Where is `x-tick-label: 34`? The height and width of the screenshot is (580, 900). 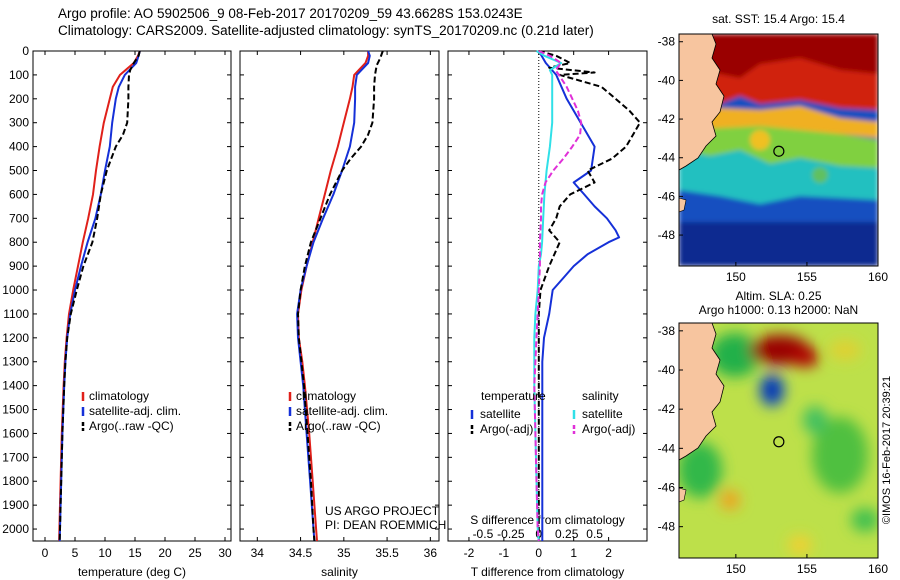 x-tick-label: 34 is located at coordinates (258, 553).